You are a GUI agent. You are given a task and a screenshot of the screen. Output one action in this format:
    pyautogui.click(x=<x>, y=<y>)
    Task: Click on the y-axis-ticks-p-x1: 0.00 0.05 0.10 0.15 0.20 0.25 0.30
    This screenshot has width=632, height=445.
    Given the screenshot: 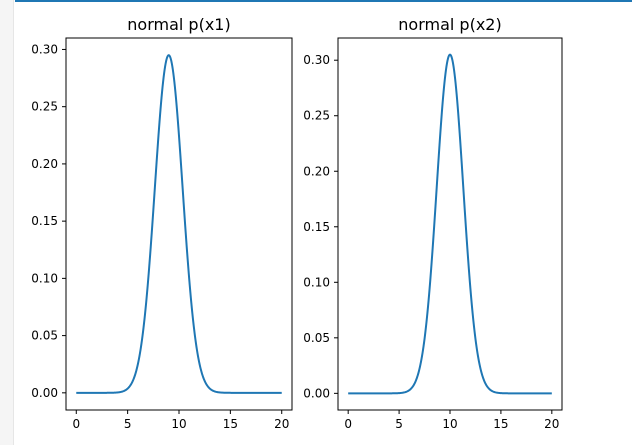 What is the action you would take?
    pyautogui.click(x=48, y=221)
    